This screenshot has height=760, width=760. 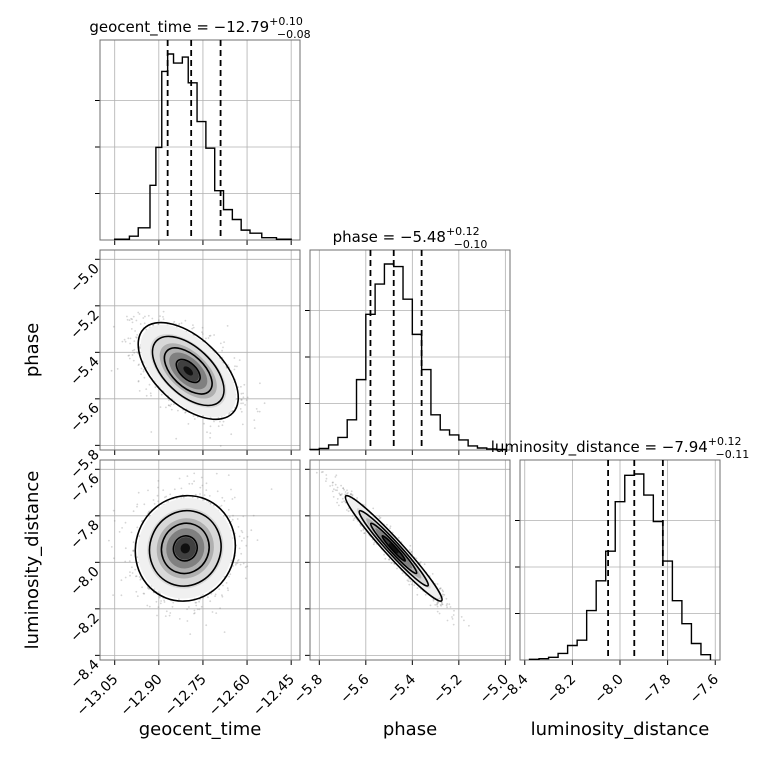 What do you see at coordinates (84, 371) in the screenshot?
I see `y-tick-label: −5.4` at bounding box center [84, 371].